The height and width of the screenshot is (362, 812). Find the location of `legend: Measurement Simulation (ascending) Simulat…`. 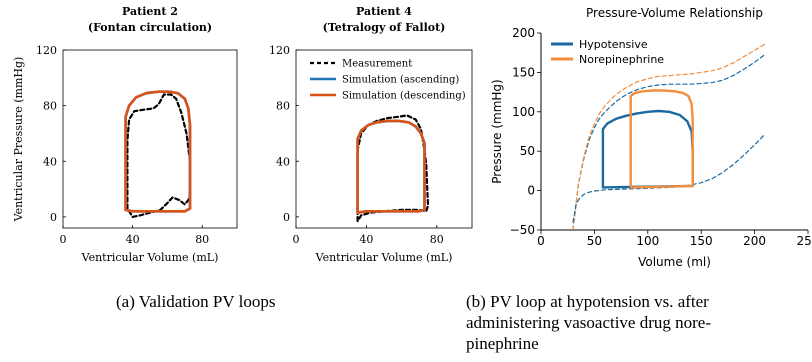

legend: Measurement Simulation (ascending) Simulat… is located at coordinates (388, 80).